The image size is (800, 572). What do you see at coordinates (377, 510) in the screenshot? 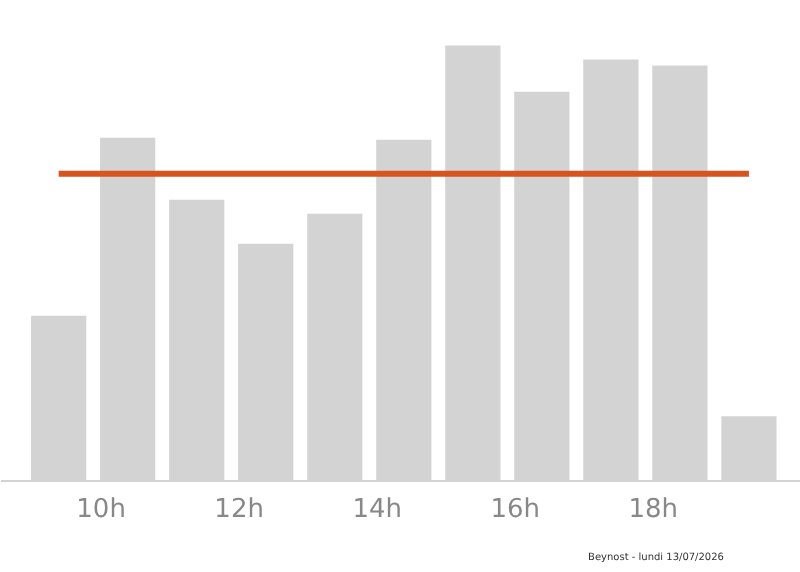
I see `x-tick-label: 14h` at bounding box center [377, 510].